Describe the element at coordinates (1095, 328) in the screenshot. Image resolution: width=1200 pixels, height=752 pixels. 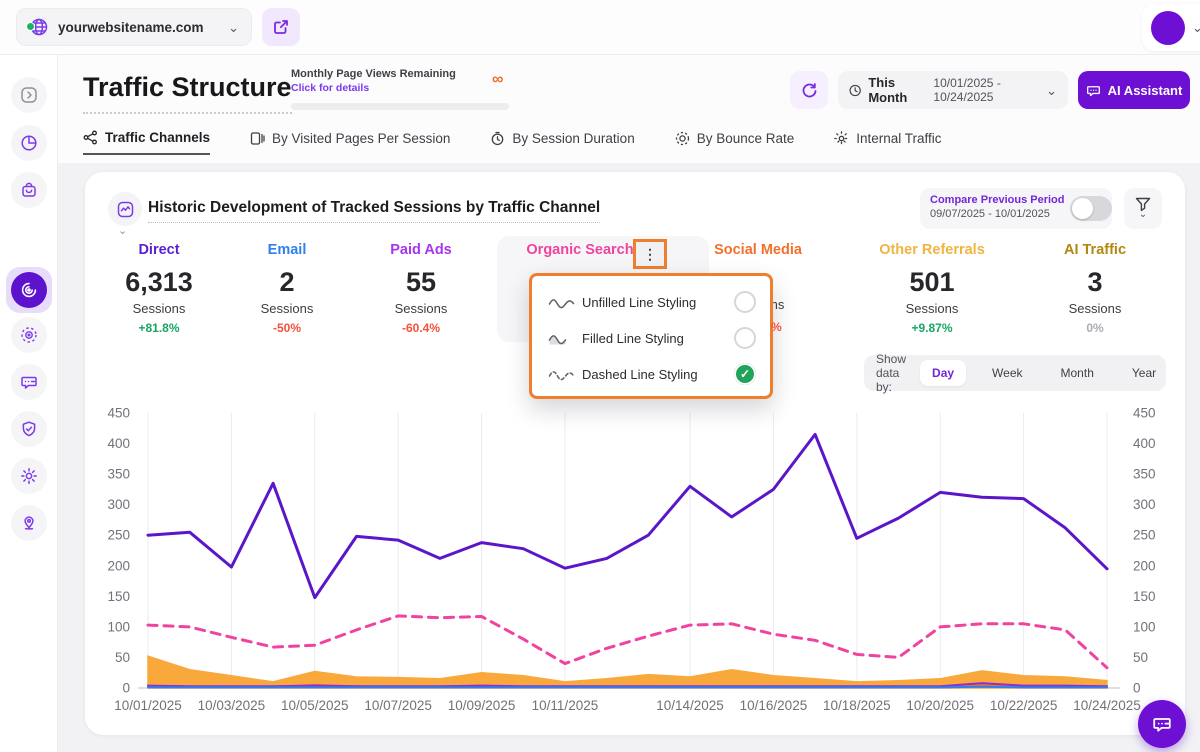
I see `channel-change: 0%` at that location.